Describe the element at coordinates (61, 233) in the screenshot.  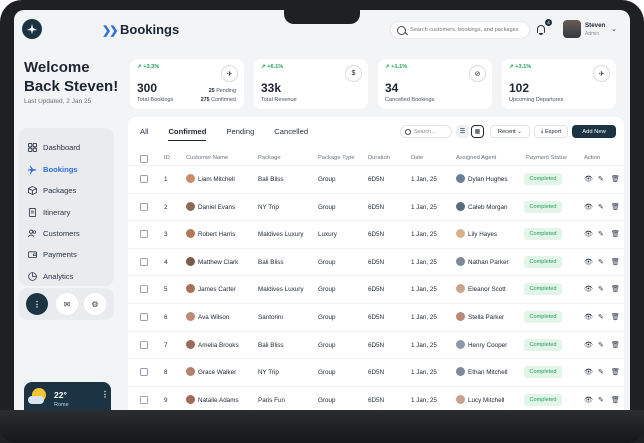
I see `sidebar-item-label: Customers` at that location.